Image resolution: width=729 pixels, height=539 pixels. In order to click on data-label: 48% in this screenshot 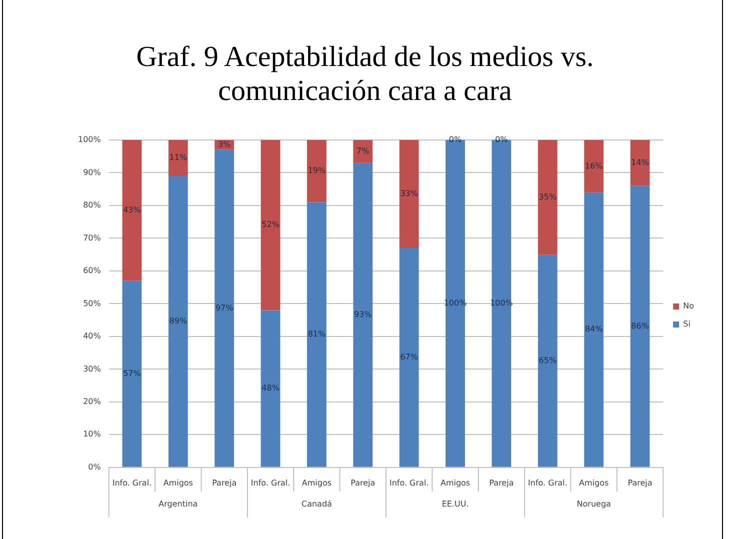, I will do `click(271, 388)`.